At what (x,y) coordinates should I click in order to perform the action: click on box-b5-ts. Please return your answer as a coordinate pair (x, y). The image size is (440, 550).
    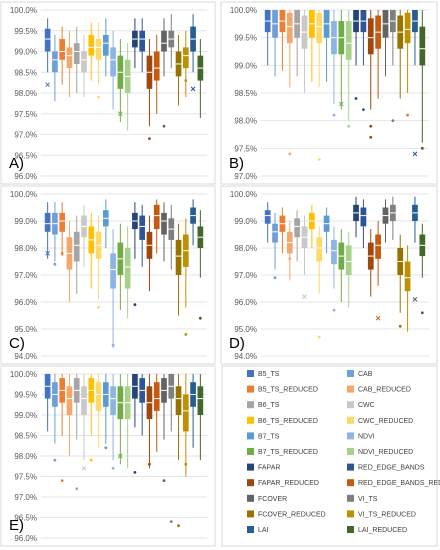
    Looking at the image, I should click on (47, 230).